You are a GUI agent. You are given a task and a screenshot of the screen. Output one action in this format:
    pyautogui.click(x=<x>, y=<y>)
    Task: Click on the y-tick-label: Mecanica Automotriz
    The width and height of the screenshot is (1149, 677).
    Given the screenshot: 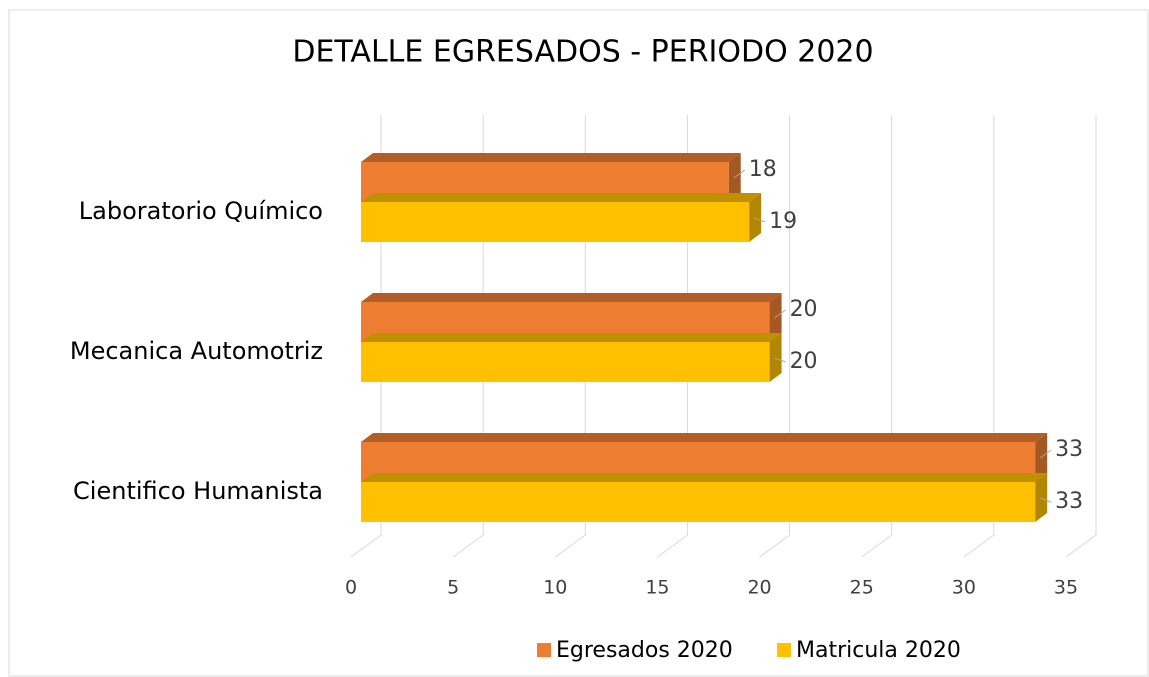 What is the action you would take?
    pyautogui.click(x=196, y=351)
    